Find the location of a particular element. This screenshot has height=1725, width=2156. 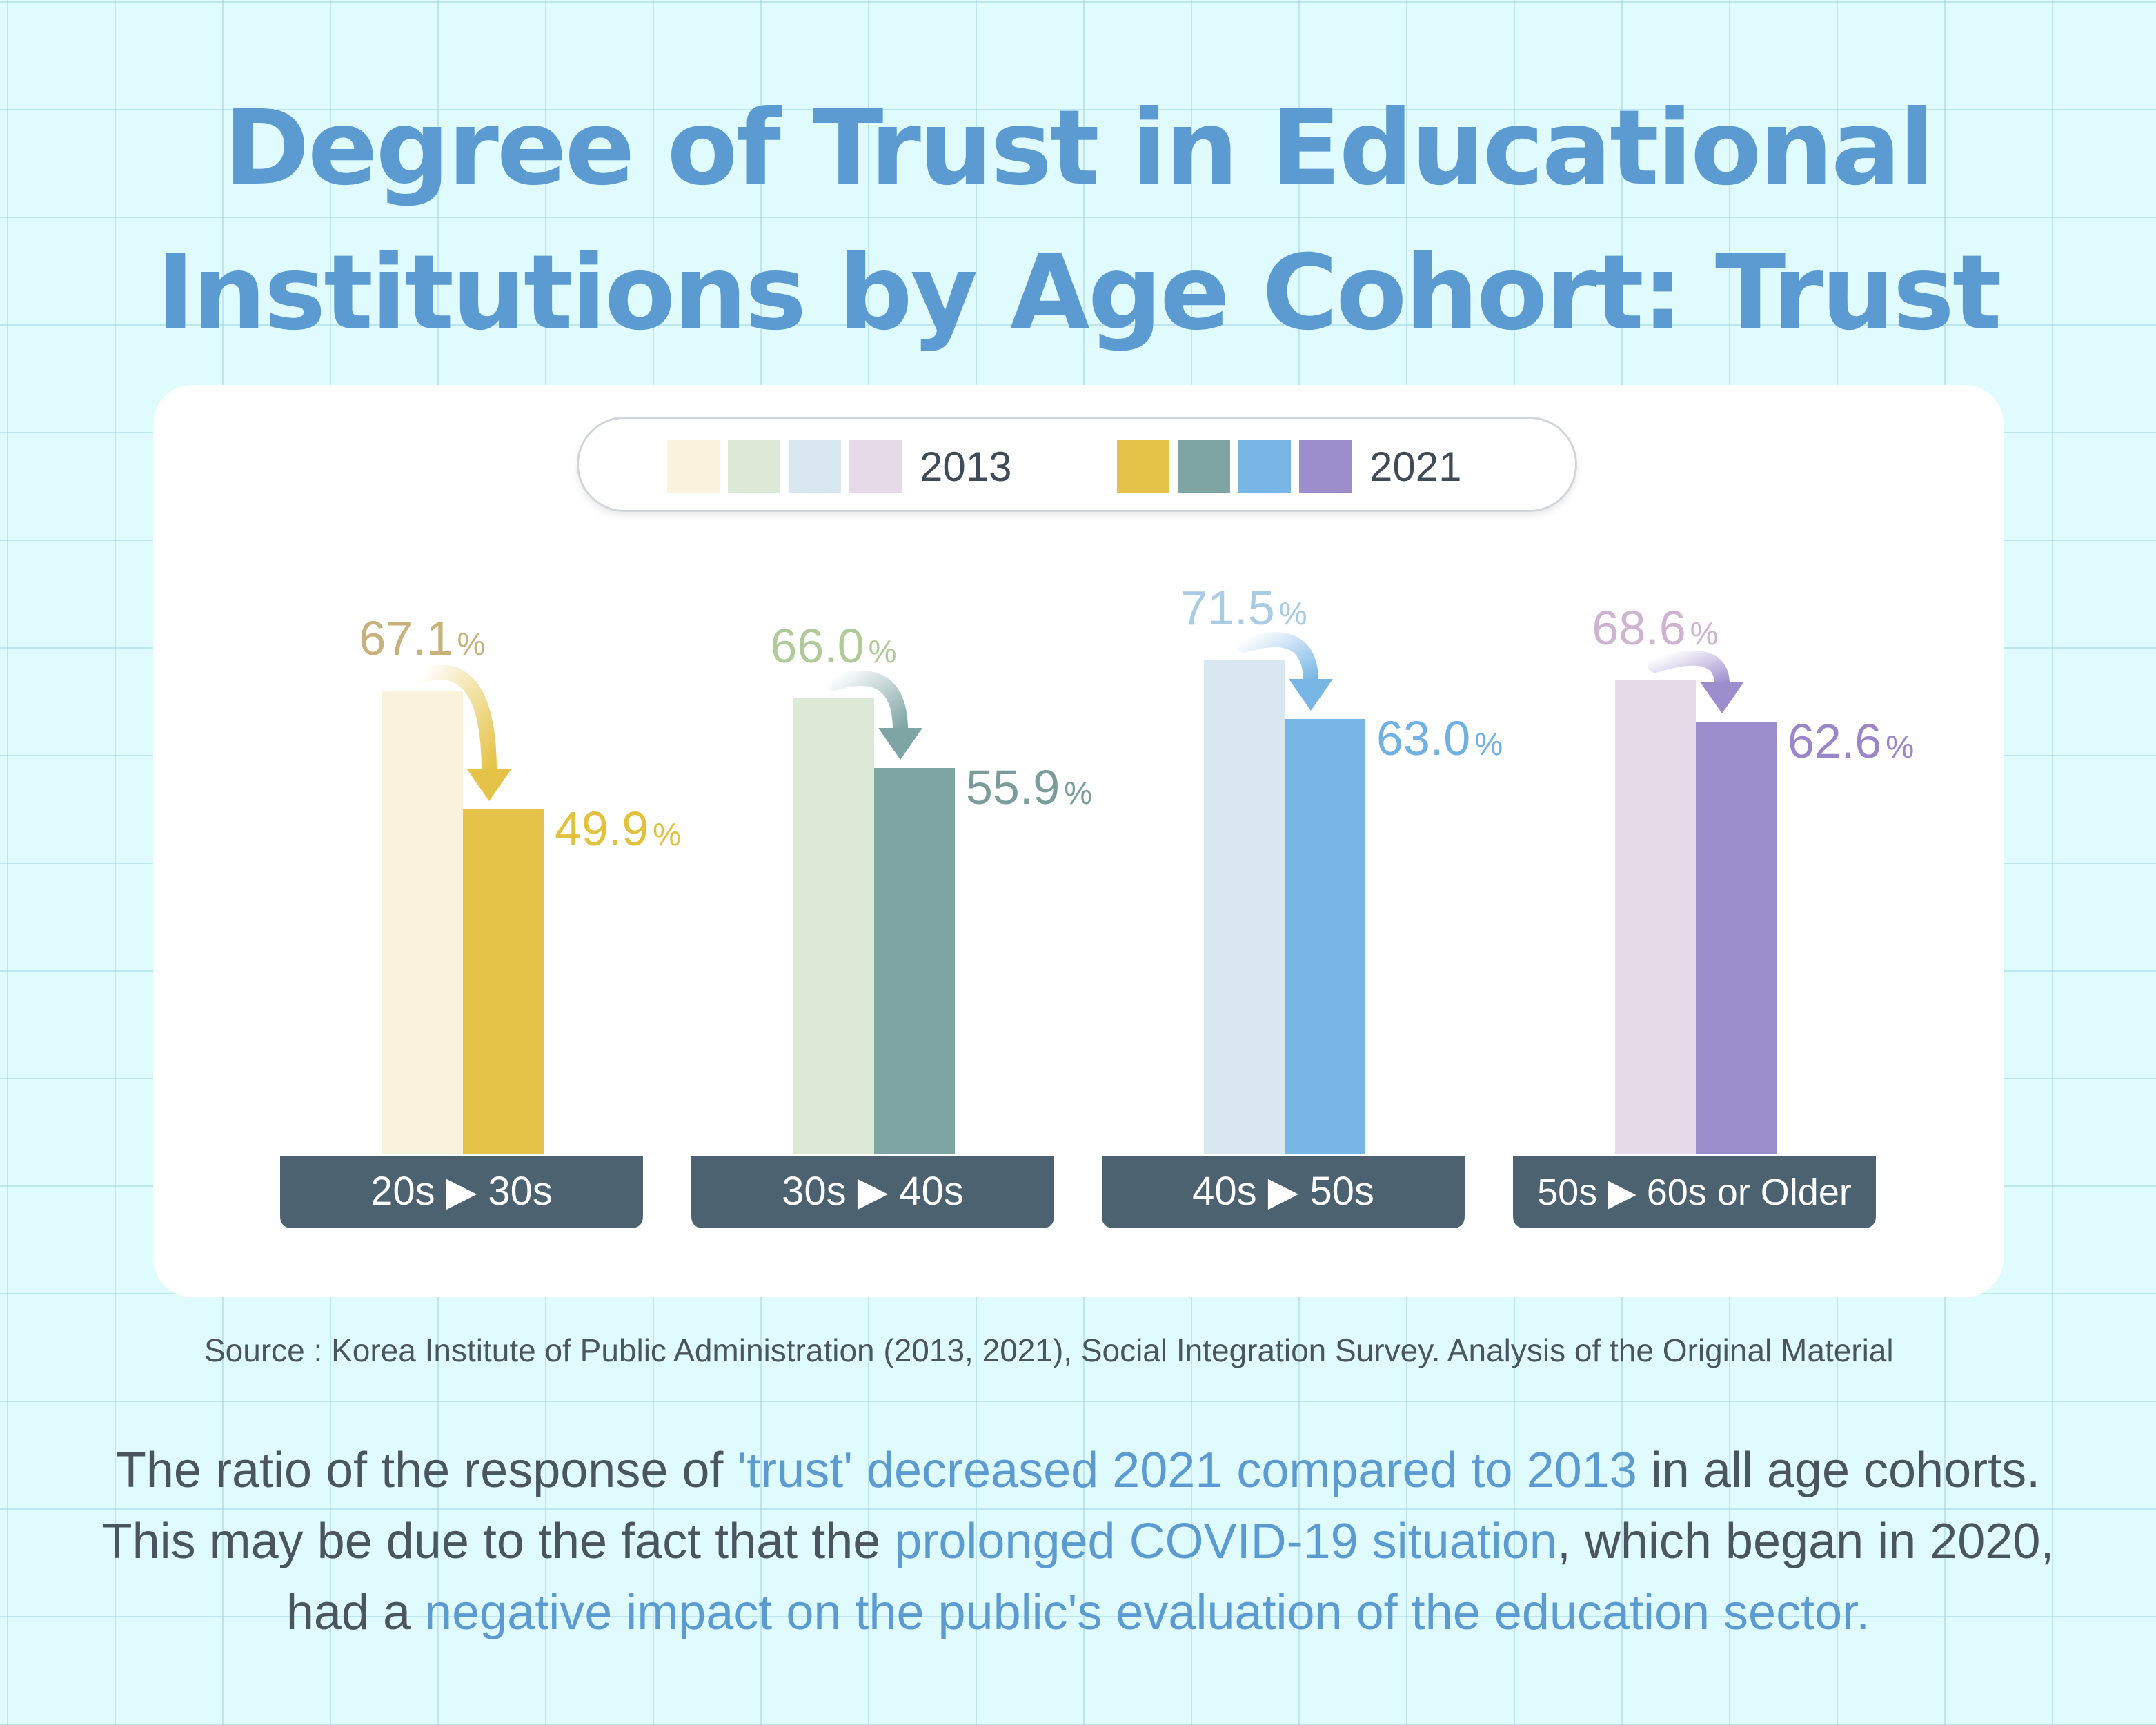

category-pill-20s is located at coordinates (462, 1192).